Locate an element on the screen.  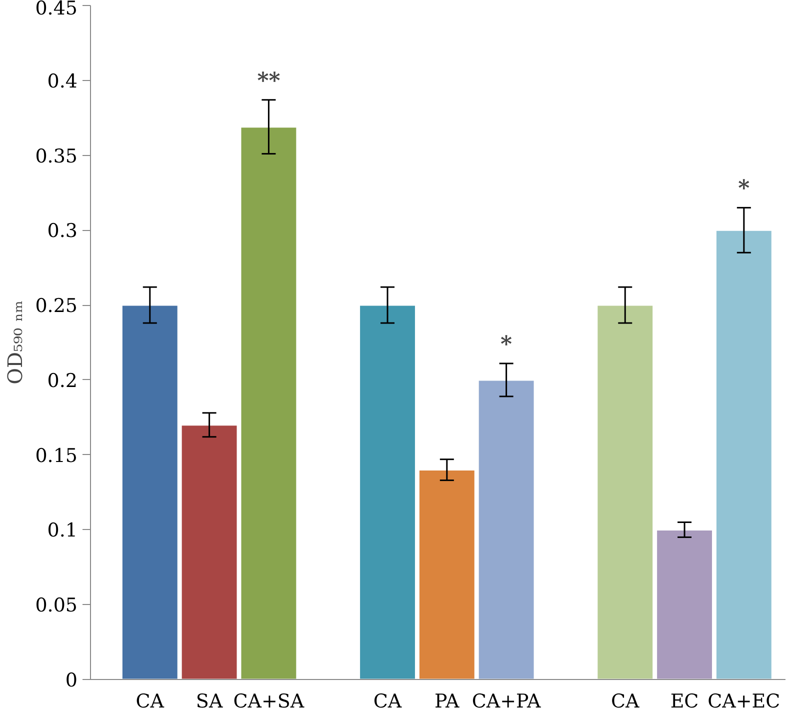
y-tick-label: 0.3 is located at coordinates (62, 231).